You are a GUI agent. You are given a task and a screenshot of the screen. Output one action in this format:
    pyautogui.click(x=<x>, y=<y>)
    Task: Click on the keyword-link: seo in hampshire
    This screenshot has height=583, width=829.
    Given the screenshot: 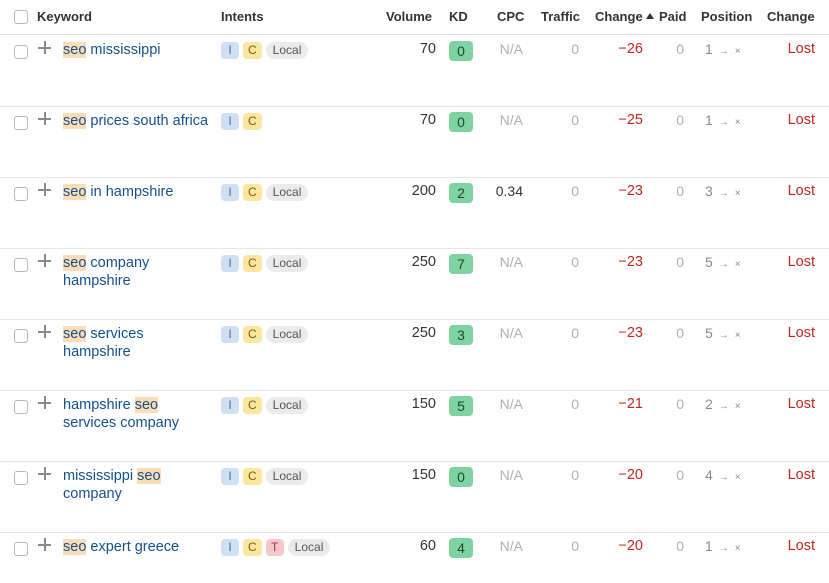 What is the action you would take?
    pyautogui.click(x=138, y=192)
    